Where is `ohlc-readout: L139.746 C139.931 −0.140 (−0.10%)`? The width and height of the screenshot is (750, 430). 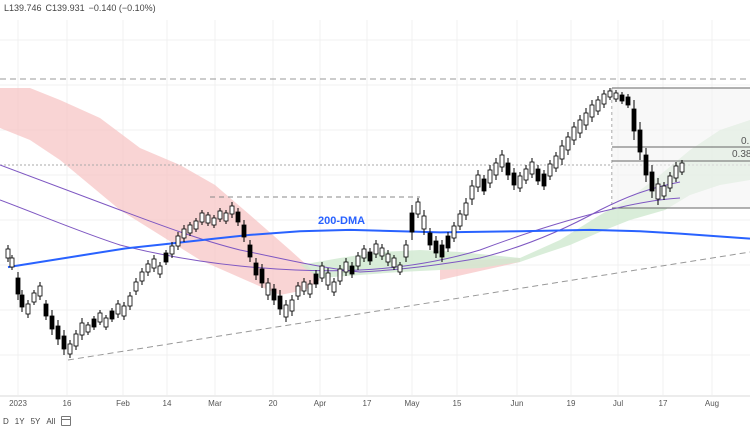 ohlc-readout: L139.746 C139.931 −0.140 (−0.10%) is located at coordinates (82, 8).